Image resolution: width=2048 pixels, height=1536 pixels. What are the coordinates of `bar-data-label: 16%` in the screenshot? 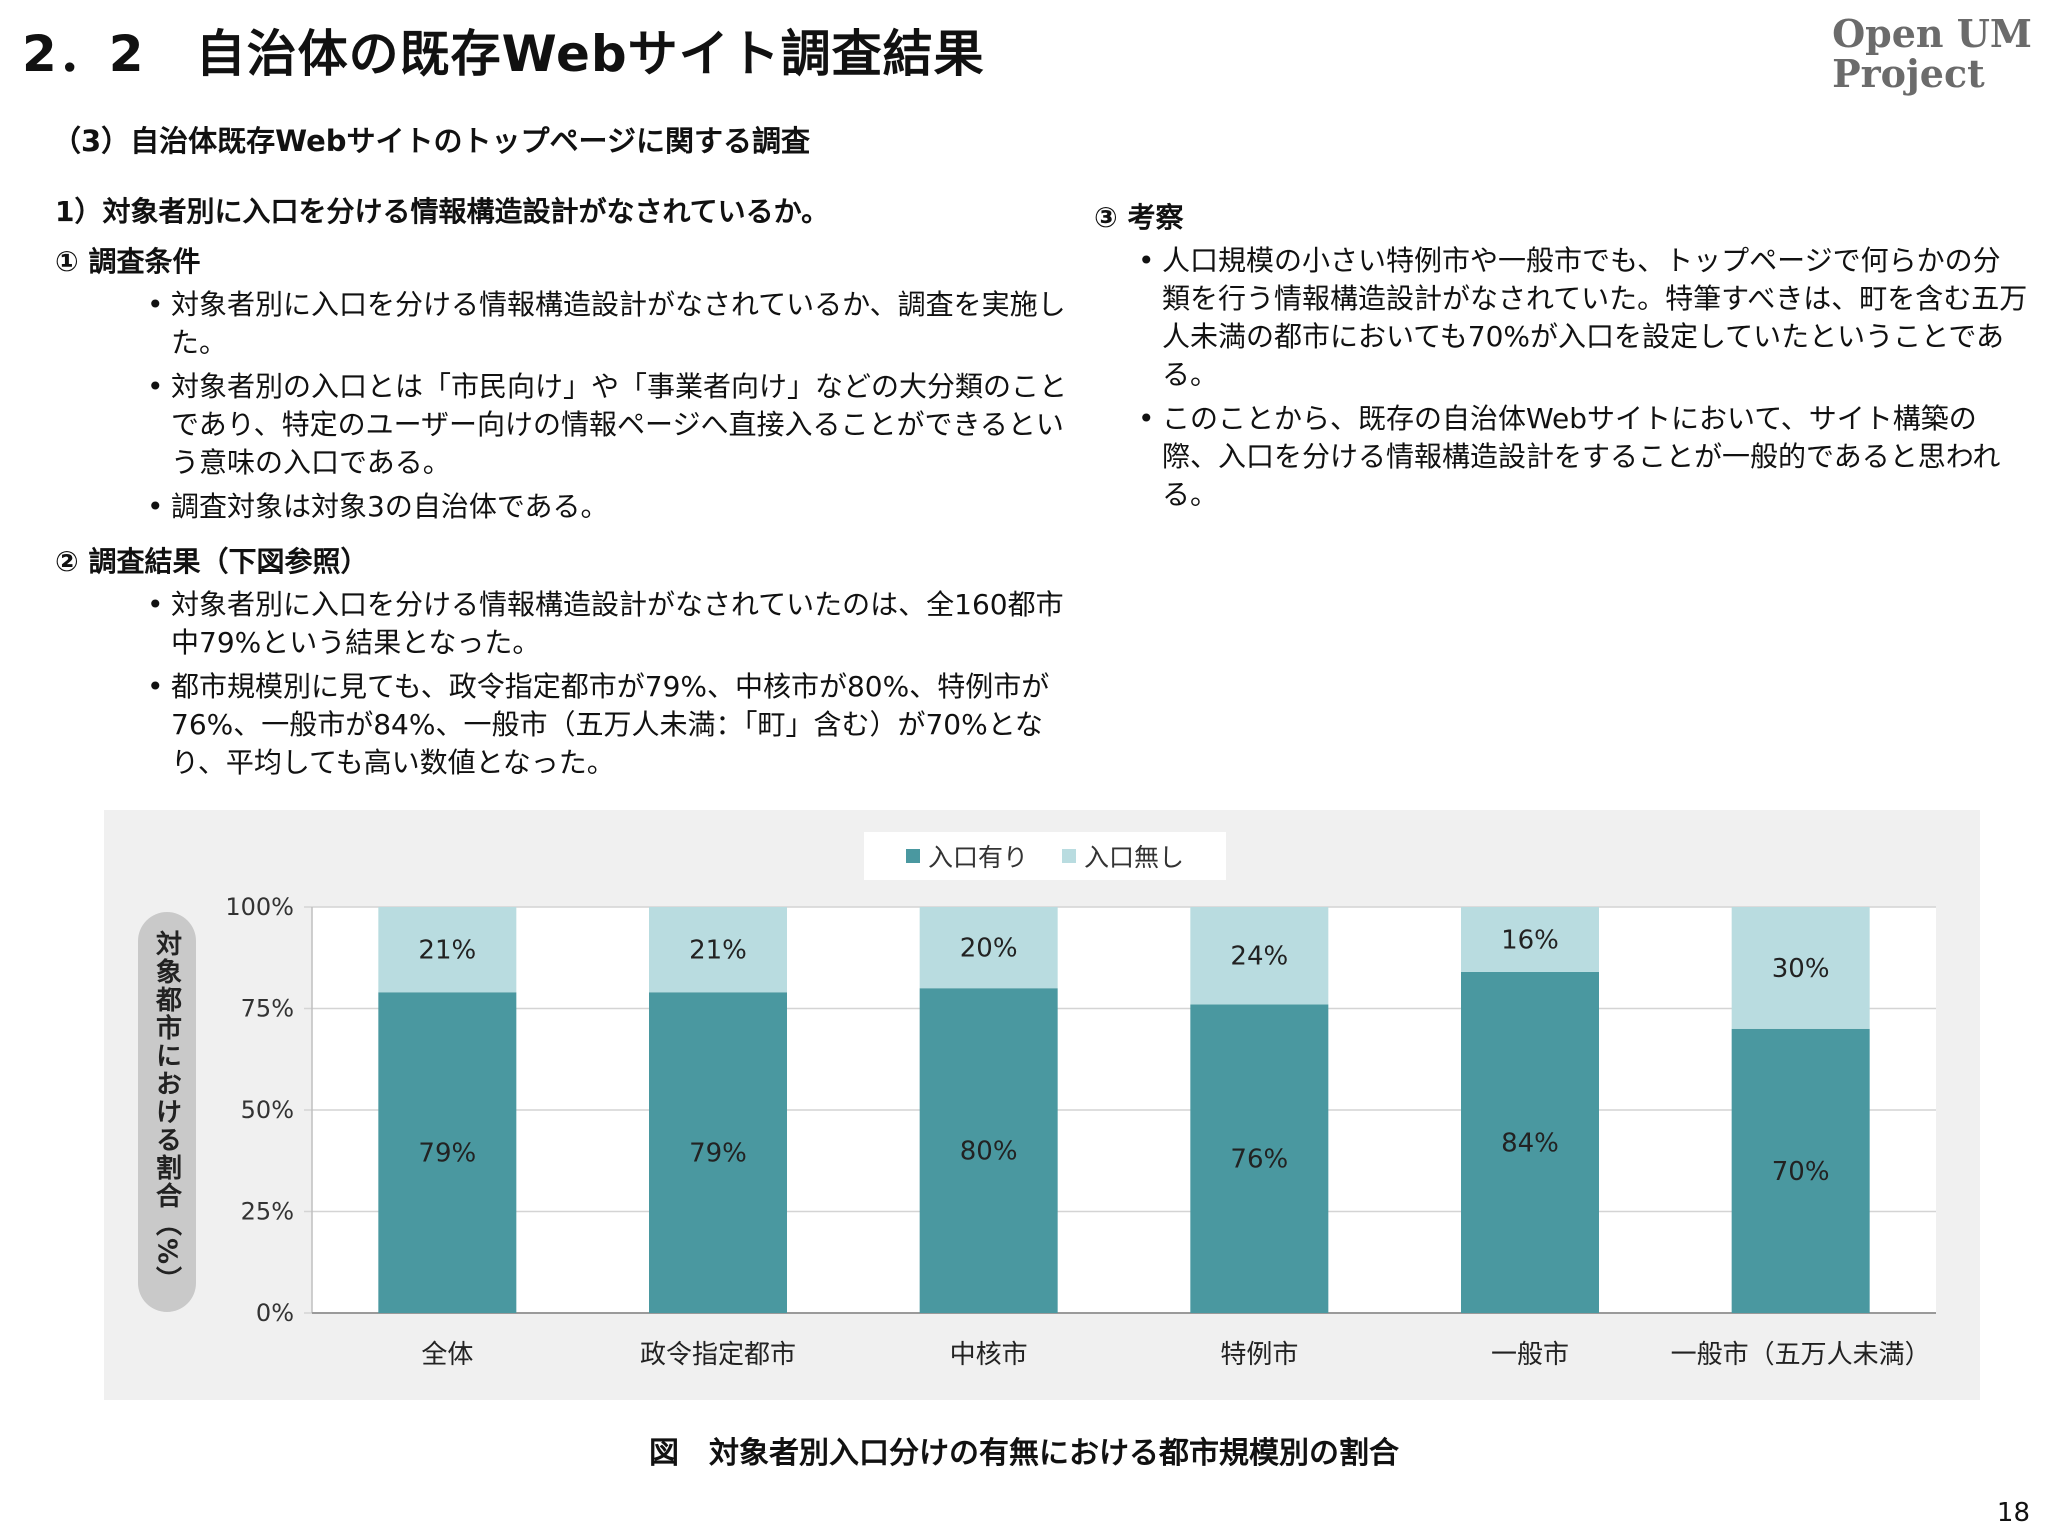 It's located at (1530, 940).